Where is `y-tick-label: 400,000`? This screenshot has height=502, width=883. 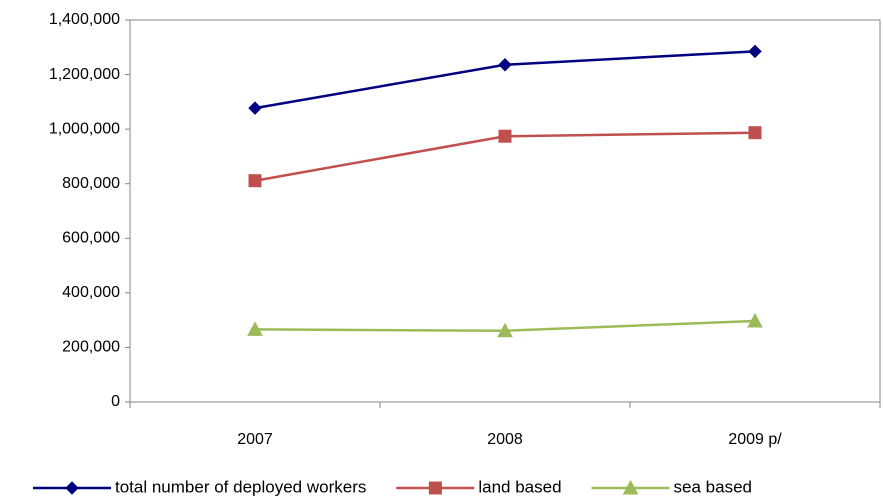 y-tick-label: 400,000 is located at coordinates (91, 292).